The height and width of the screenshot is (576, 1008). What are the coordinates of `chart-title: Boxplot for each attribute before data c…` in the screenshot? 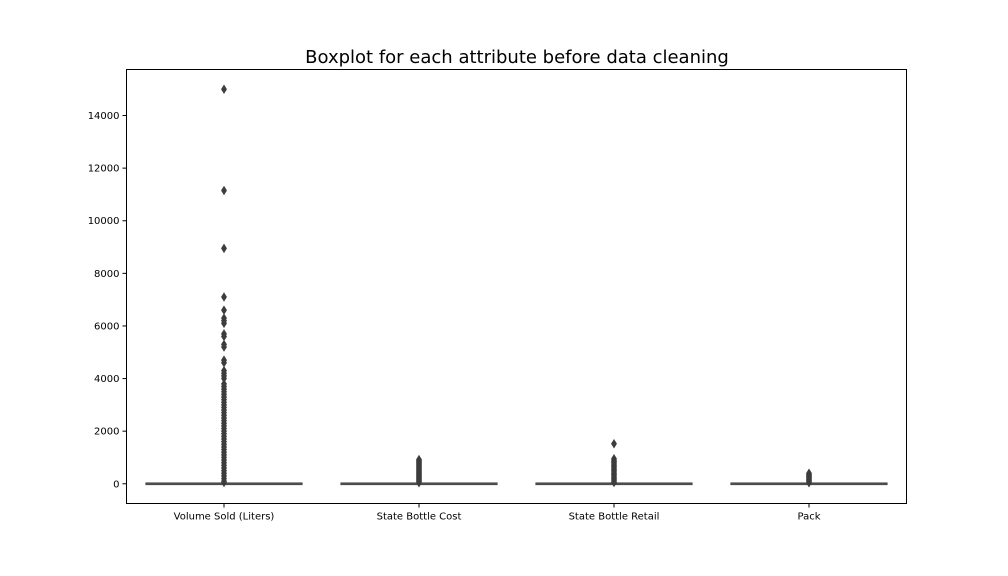 It's located at (517, 57).